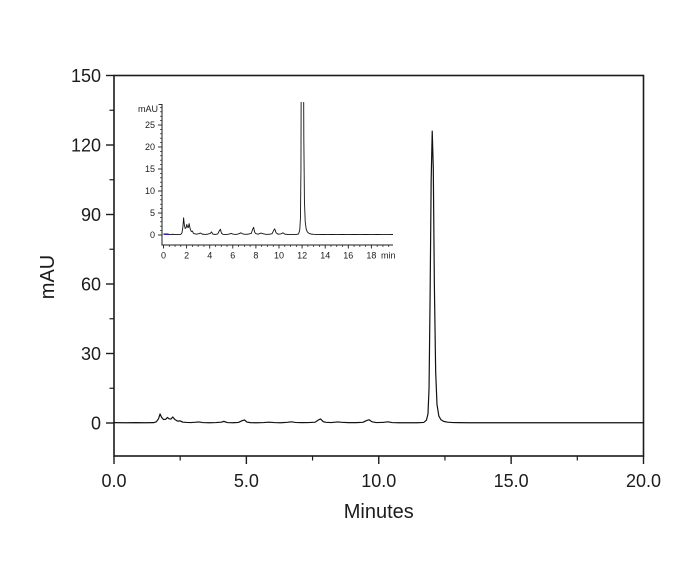 This screenshot has height=561, width=700. I want to click on inset-x-tick-label: 16, so click(348, 256).